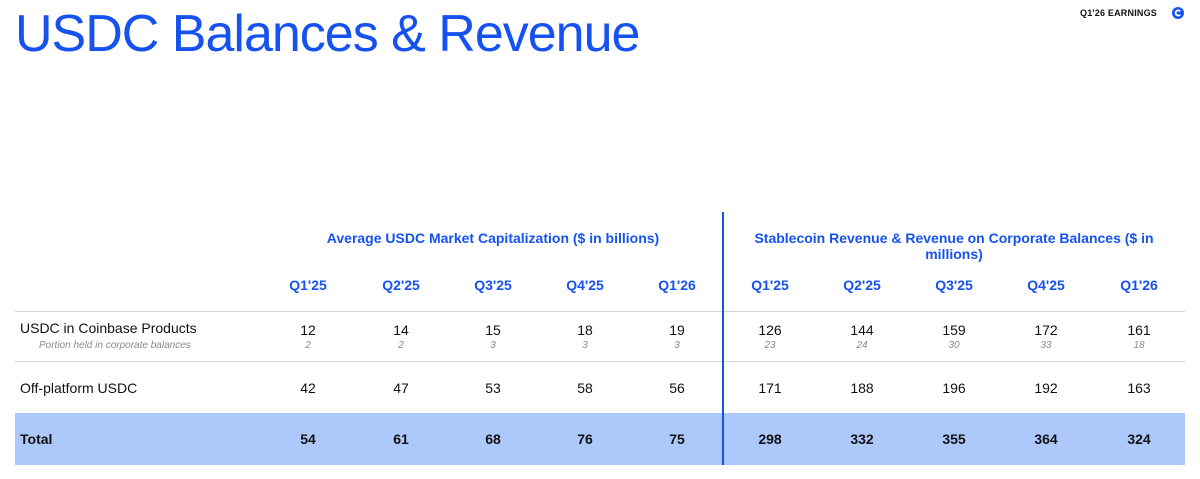 This screenshot has width=1200, height=479. What do you see at coordinates (954, 439) in the screenshot?
I see `total-cell: 355` at bounding box center [954, 439].